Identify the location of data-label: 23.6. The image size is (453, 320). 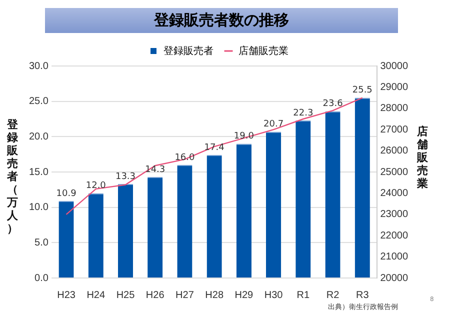
(333, 104).